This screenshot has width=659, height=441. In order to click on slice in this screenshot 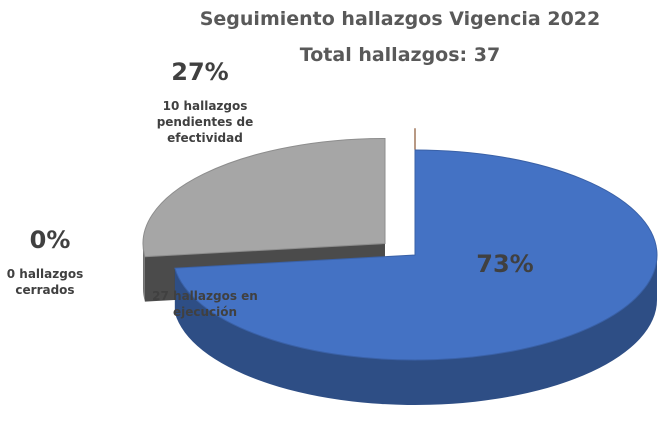, I will do `click(264, 198)`.